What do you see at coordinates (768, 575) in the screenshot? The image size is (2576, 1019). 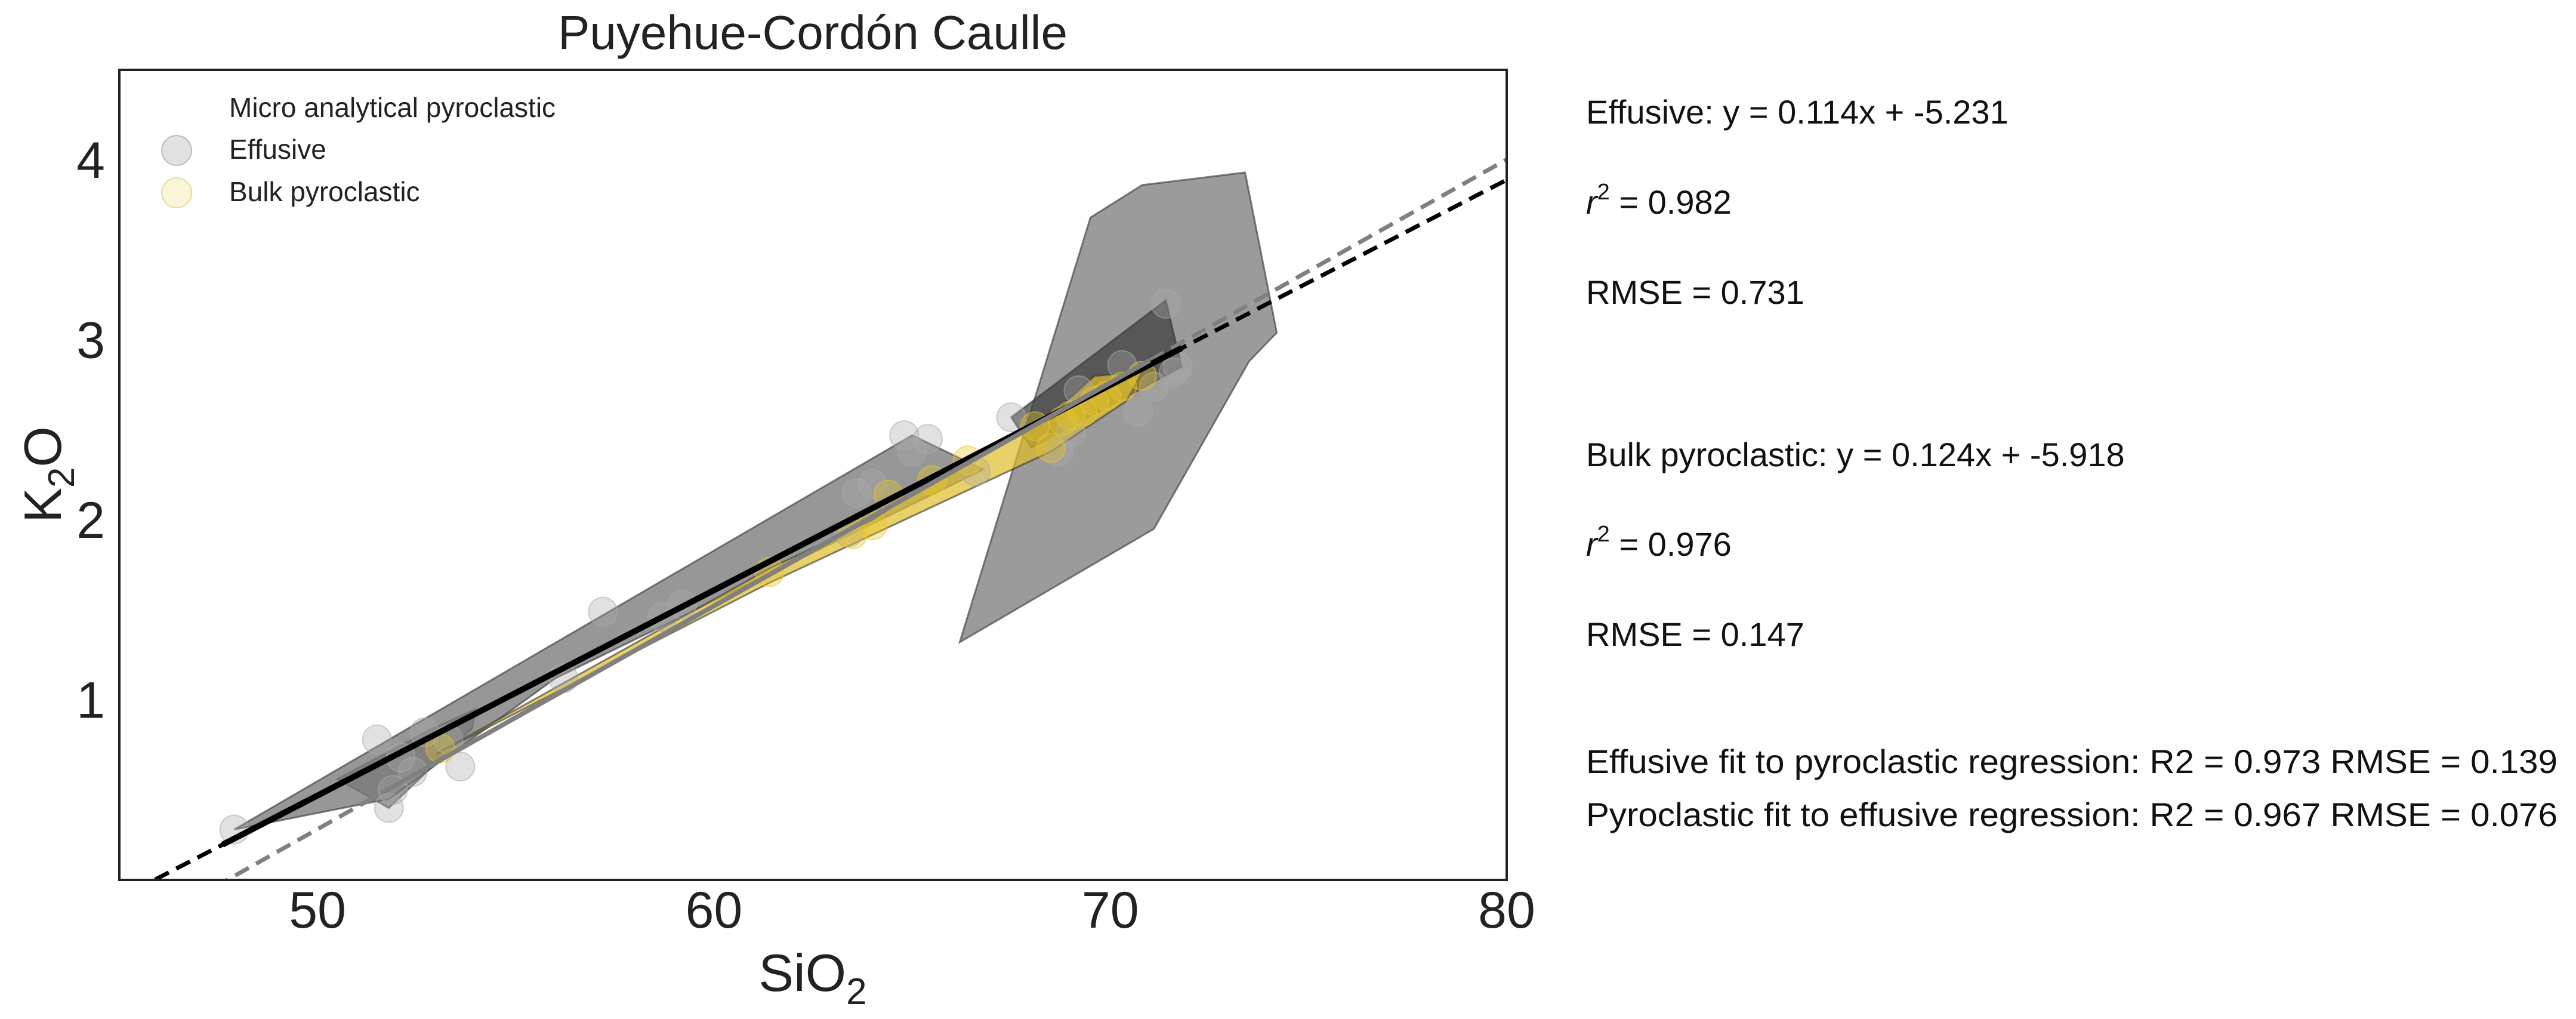 I see `bulk-pyroclastic-fit-solid-line` at bounding box center [768, 575].